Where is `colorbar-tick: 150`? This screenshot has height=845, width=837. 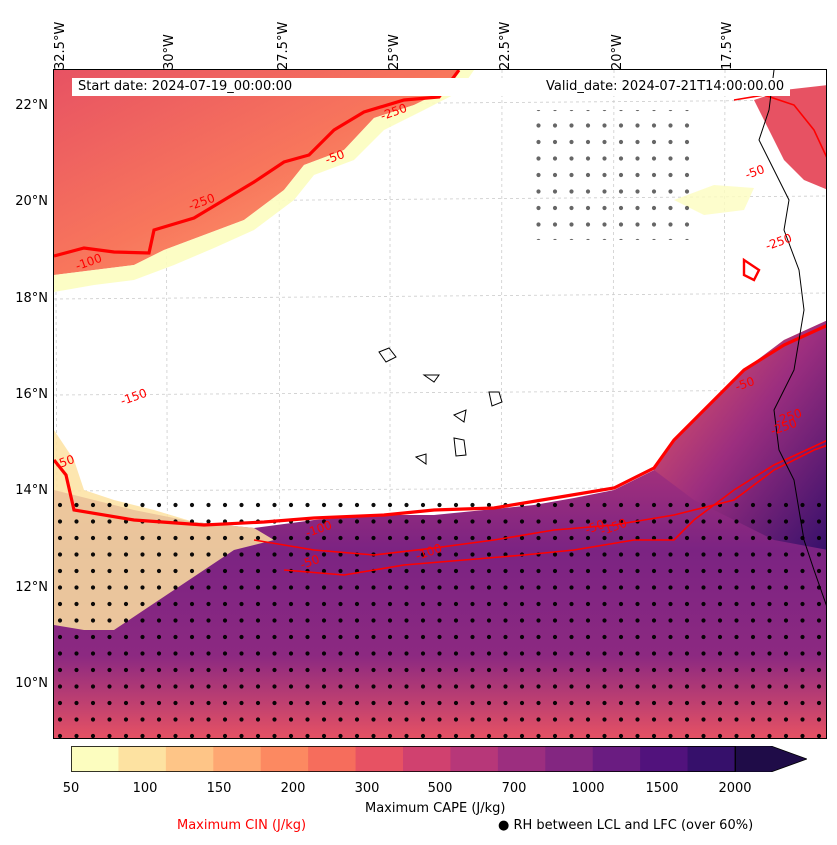 colorbar-tick: 150 is located at coordinates (219, 788).